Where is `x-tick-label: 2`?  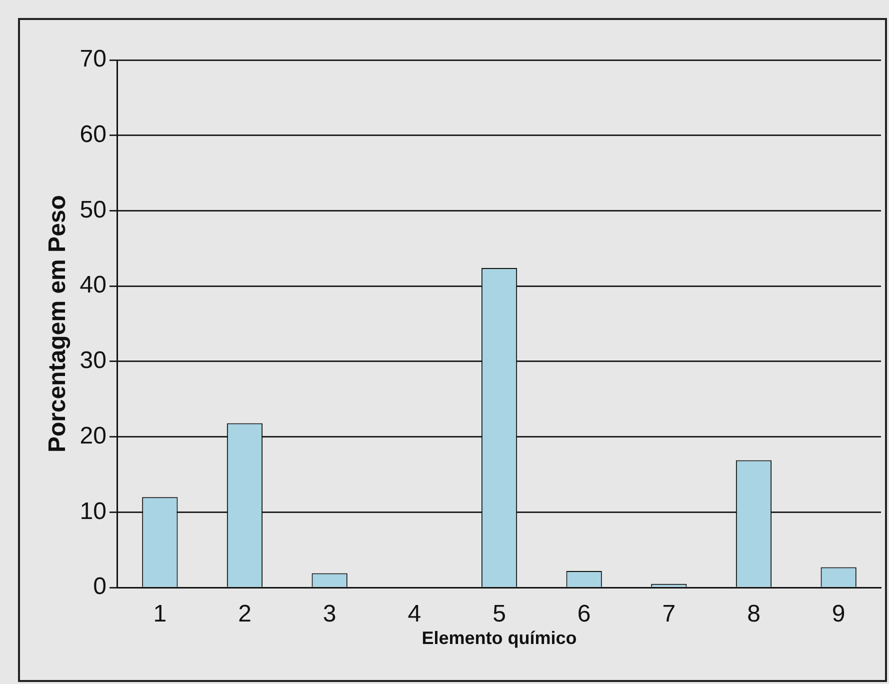
x-tick-label: 2 is located at coordinates (245, 614).